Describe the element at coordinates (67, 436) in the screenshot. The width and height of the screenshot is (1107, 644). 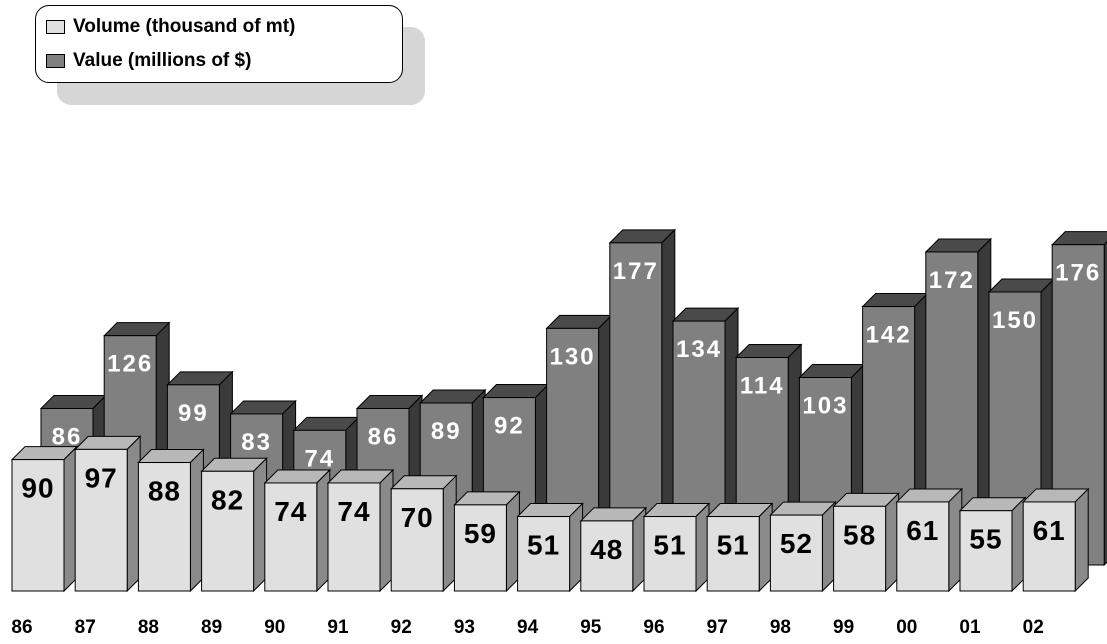
I see `value-label-86: 86` at that location.